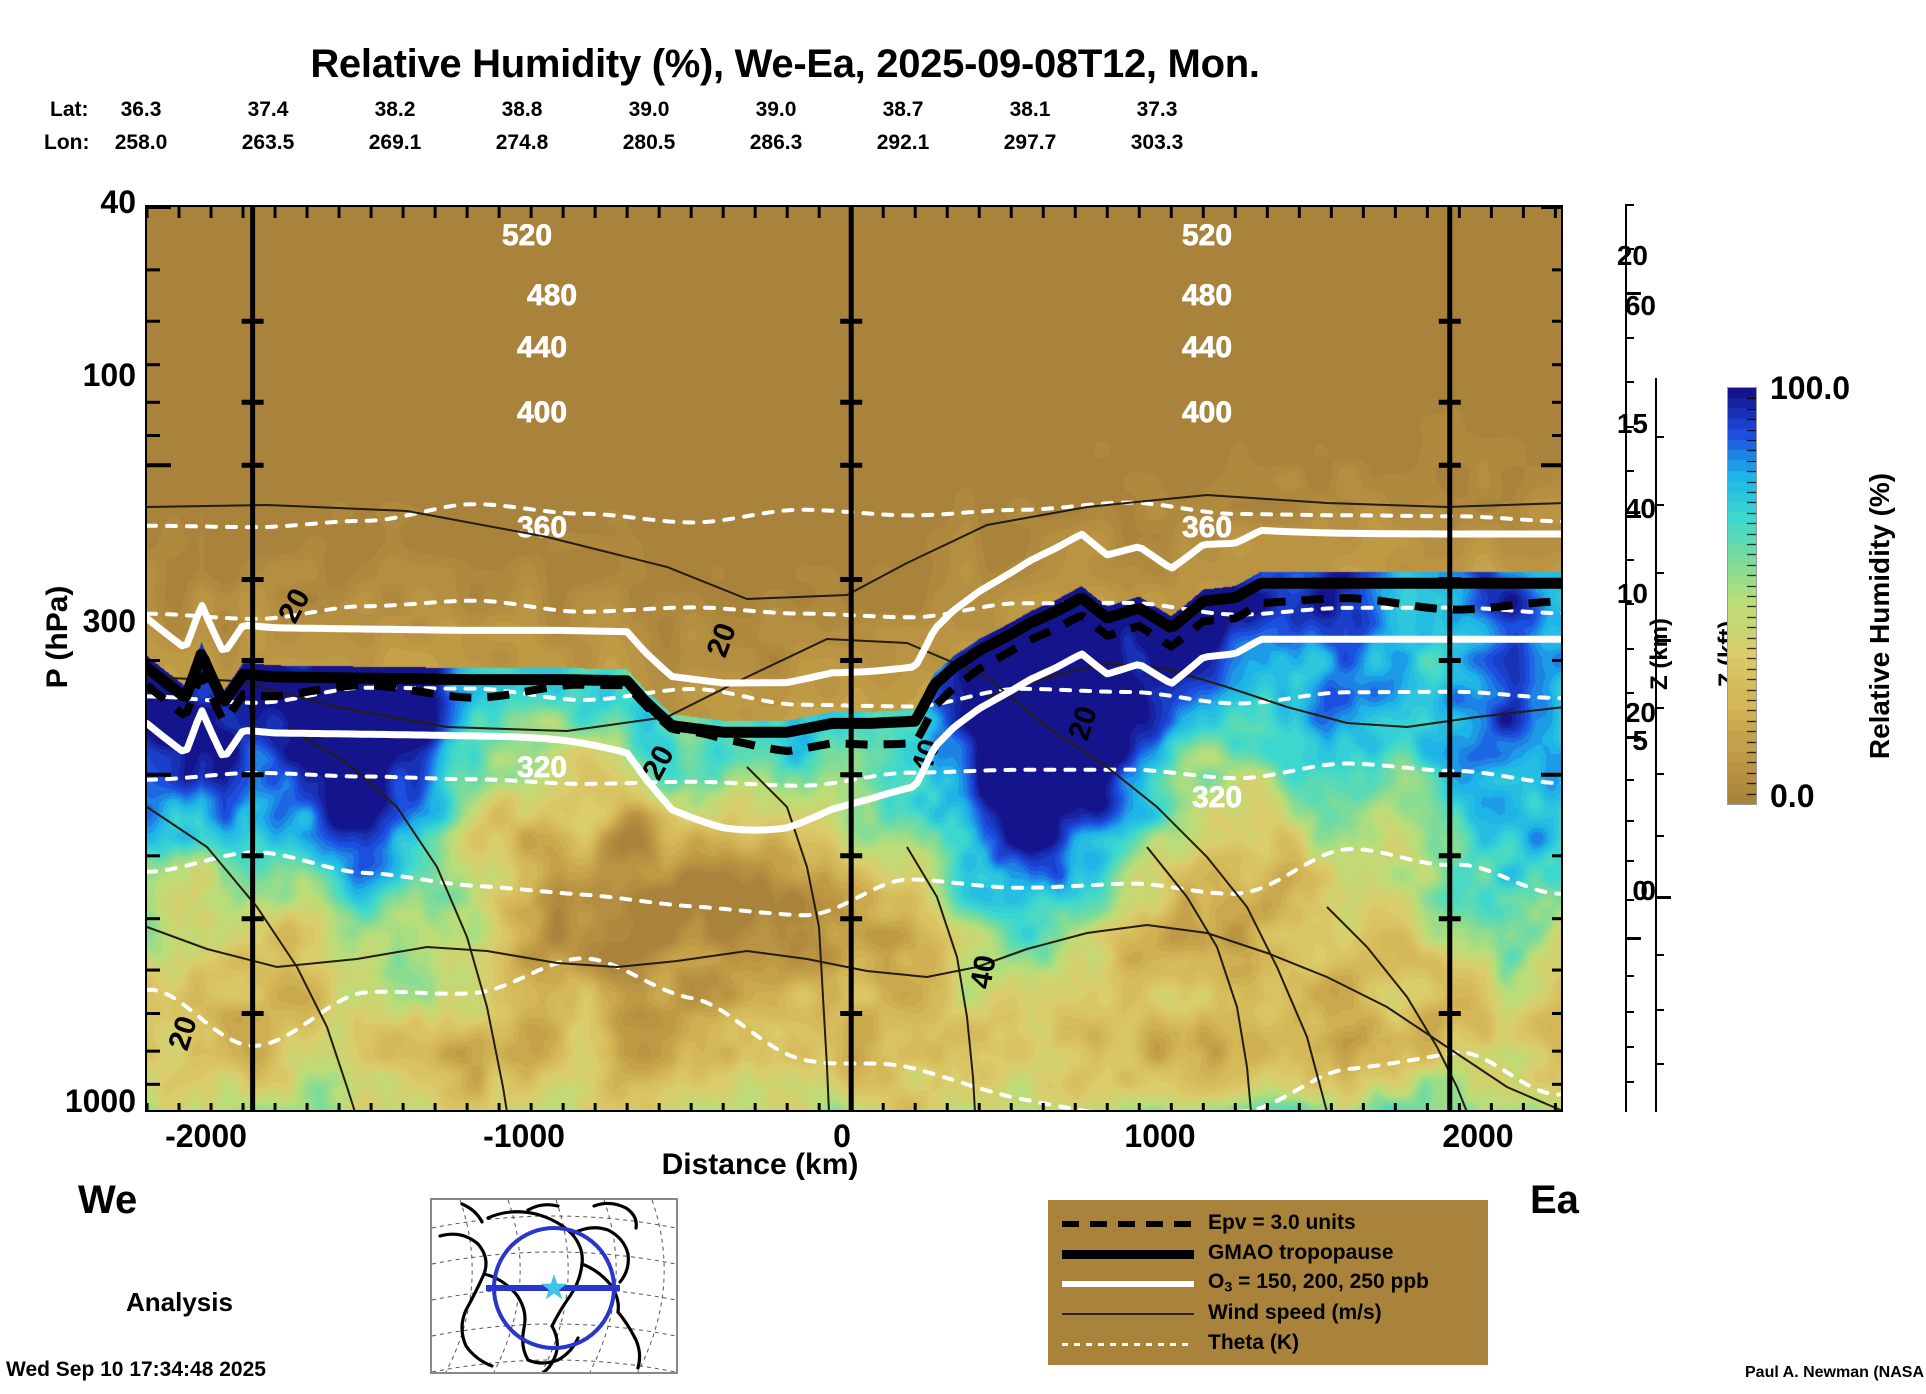  What do you see at coordinates (109, 621) in the screenshot?
I see `y-tick-300: 300` at bounding box center [109, 621].